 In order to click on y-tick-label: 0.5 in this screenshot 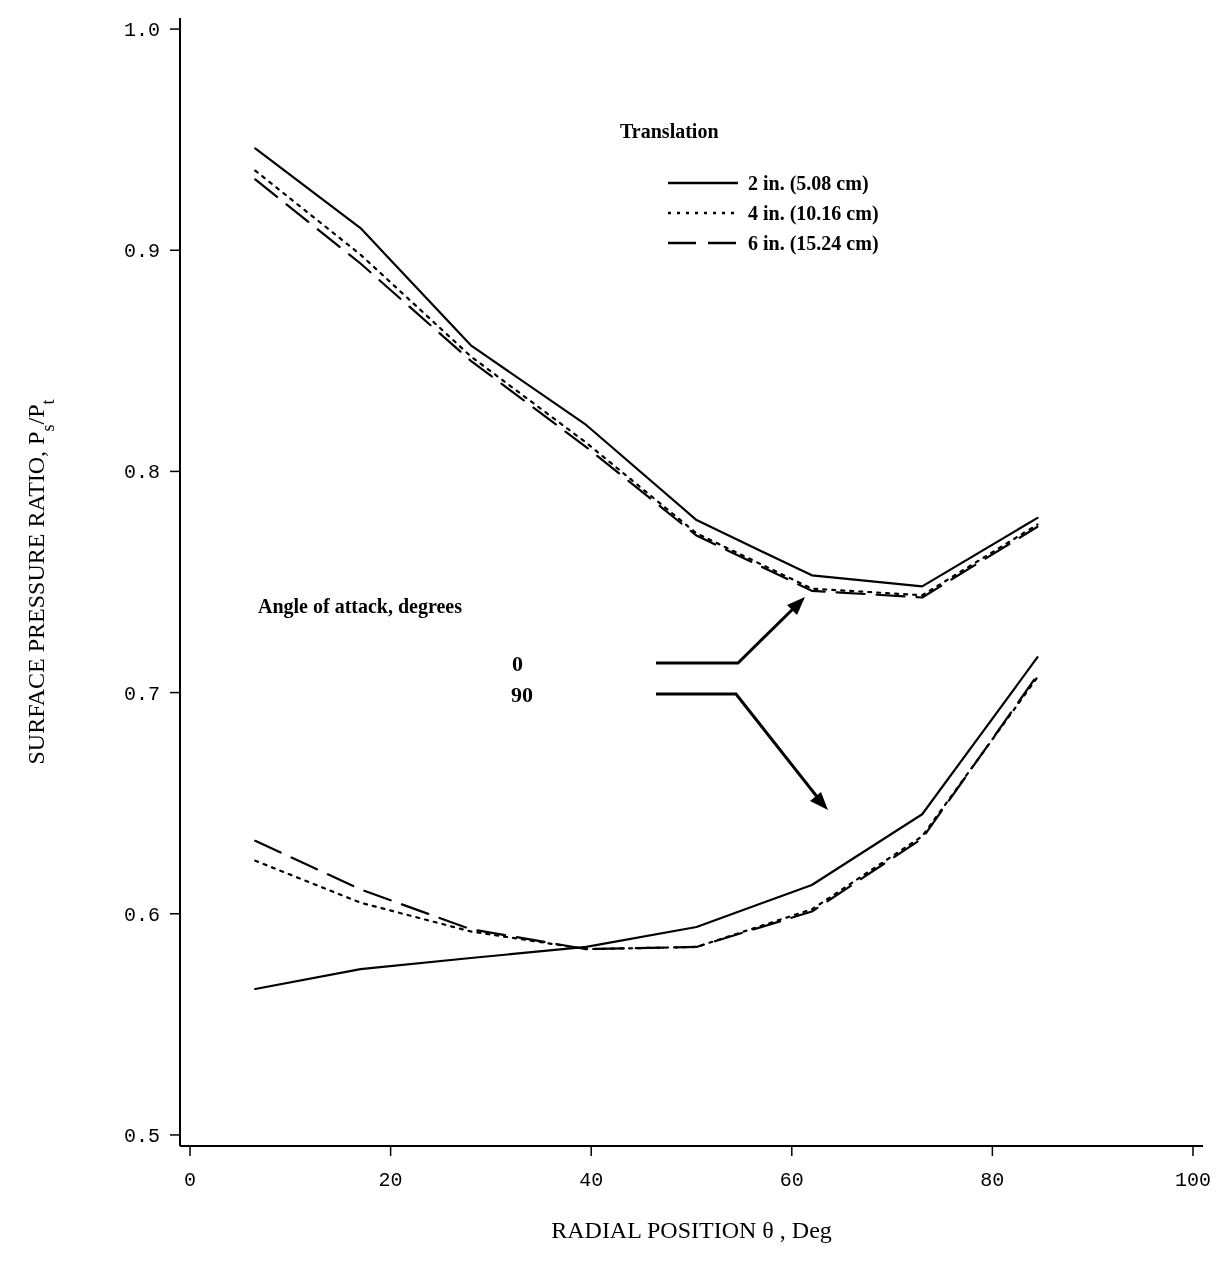, I will do `click(141, 1136)`.